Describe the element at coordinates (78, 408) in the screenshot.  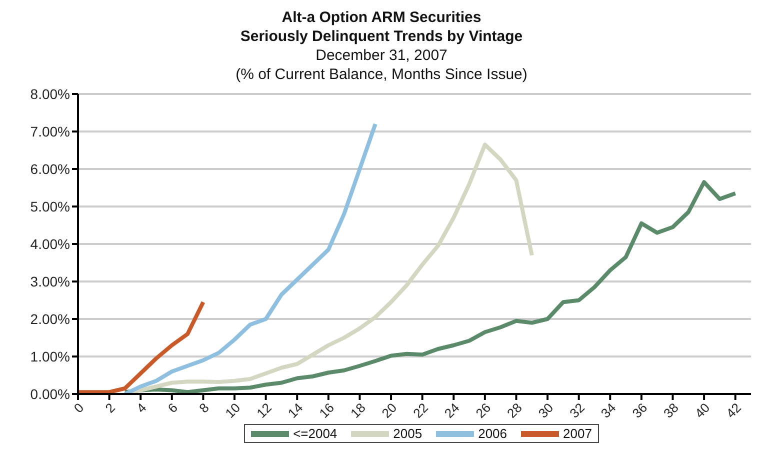
I see `x-tick-label: 0` at that location.